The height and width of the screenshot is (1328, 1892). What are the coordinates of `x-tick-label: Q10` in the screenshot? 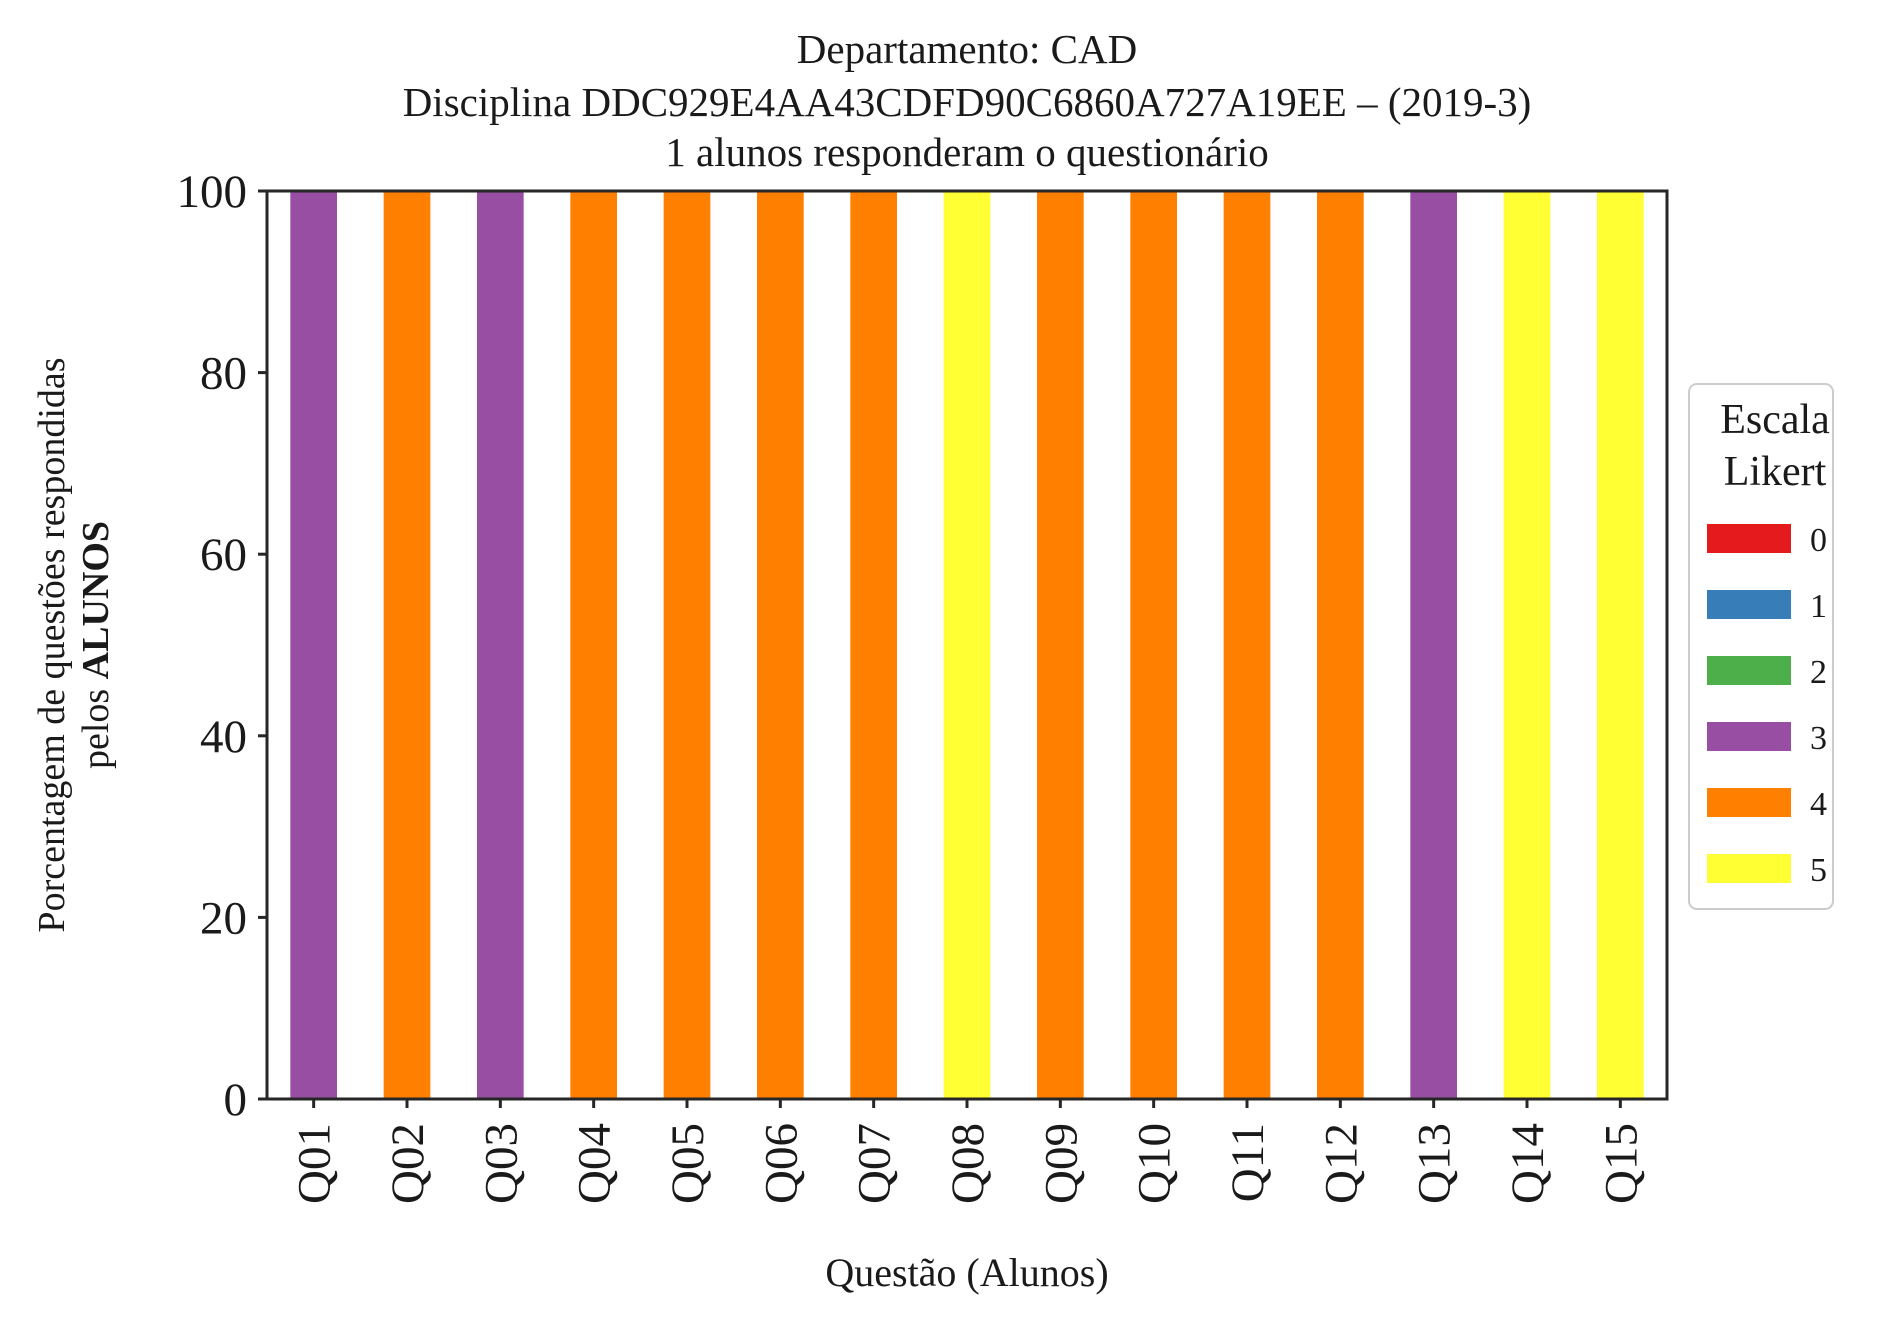 It's located at (1155, 1163).